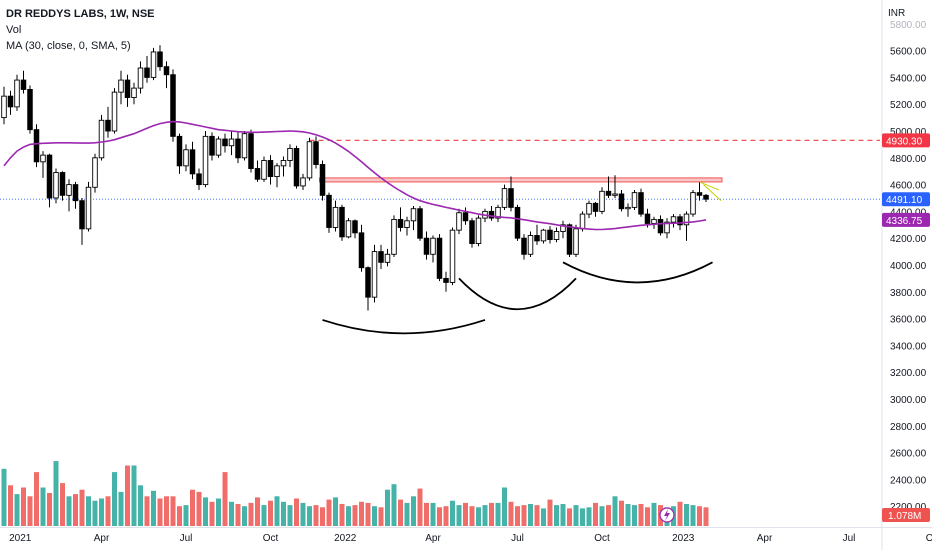  What do you see at coordinates (908, 159) in the screenshot?
I see `price-tick-label: 4800.00` at bounding box center [908, 159].